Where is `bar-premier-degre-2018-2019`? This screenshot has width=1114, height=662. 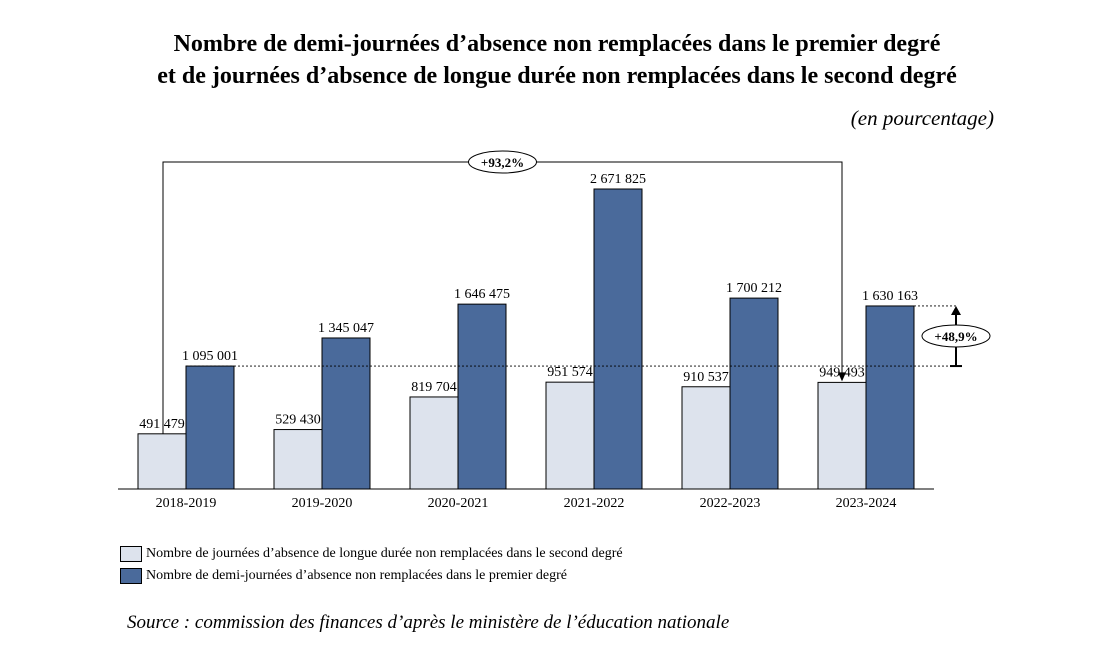 bar-premier-degre-2018-2019 is located at coordinates (210, 427).